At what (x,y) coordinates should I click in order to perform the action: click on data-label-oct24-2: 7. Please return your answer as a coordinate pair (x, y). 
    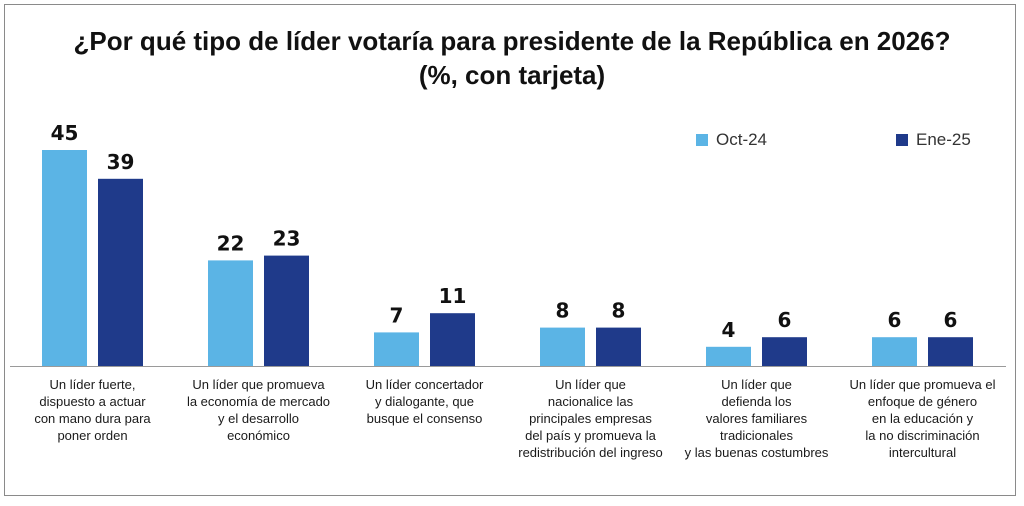
    Looking at the image, I should click on (397, 315).